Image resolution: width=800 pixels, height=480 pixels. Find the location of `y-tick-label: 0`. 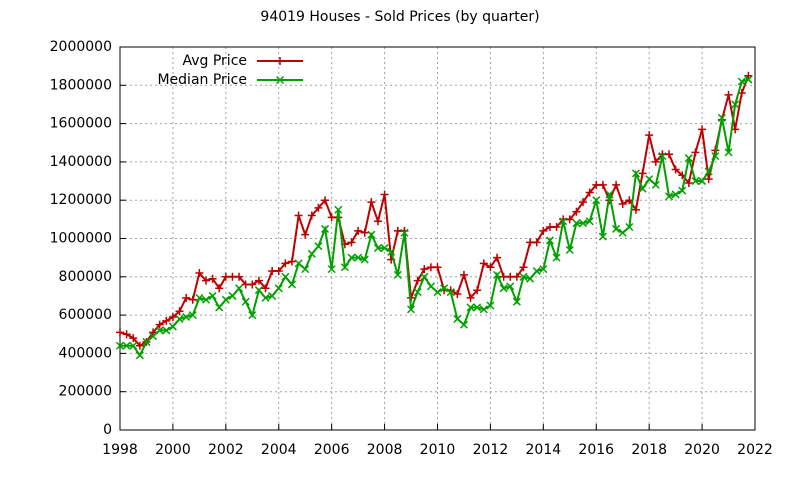

y-tick-label: 0 is located at coordinates (107, 430).